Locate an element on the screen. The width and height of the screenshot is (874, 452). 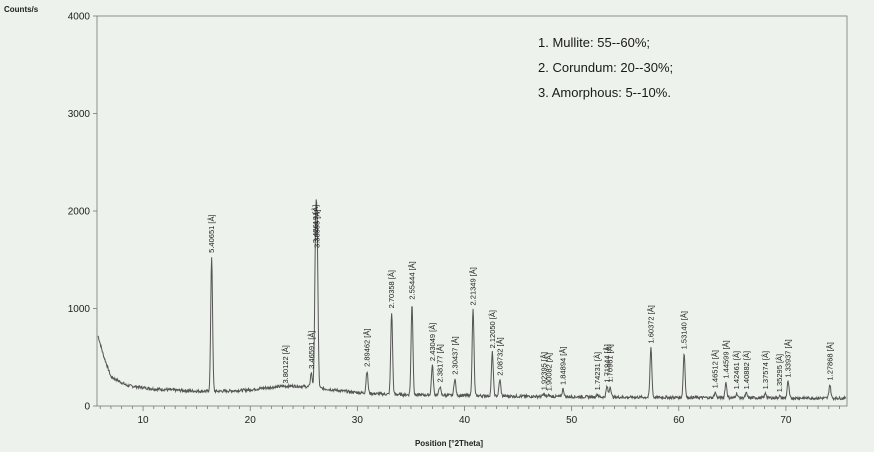
peak-label: 3.80122 [Å] is located at coordinates (285, 364).